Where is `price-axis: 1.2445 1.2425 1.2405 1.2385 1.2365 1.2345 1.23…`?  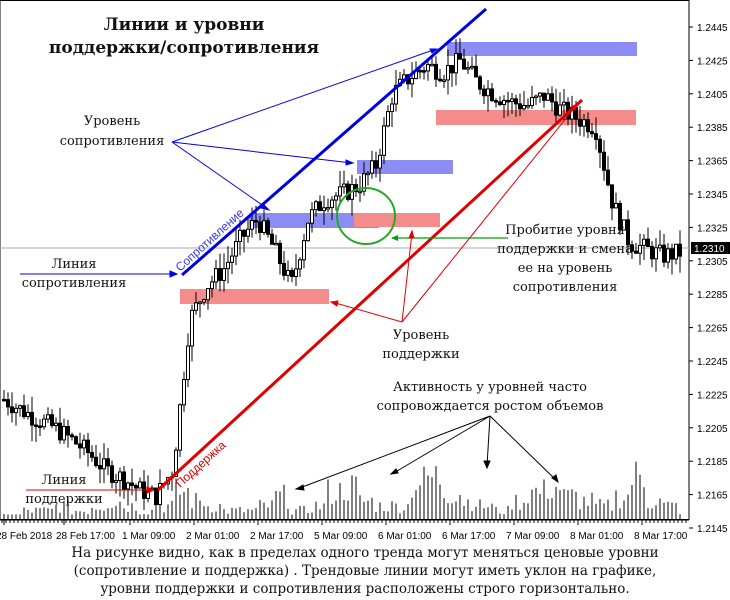
price-axis: 1.2445 1.2425 1.2405 1.2385 1.2365 1.2345 1.23… is located at coordinates (708, 279).